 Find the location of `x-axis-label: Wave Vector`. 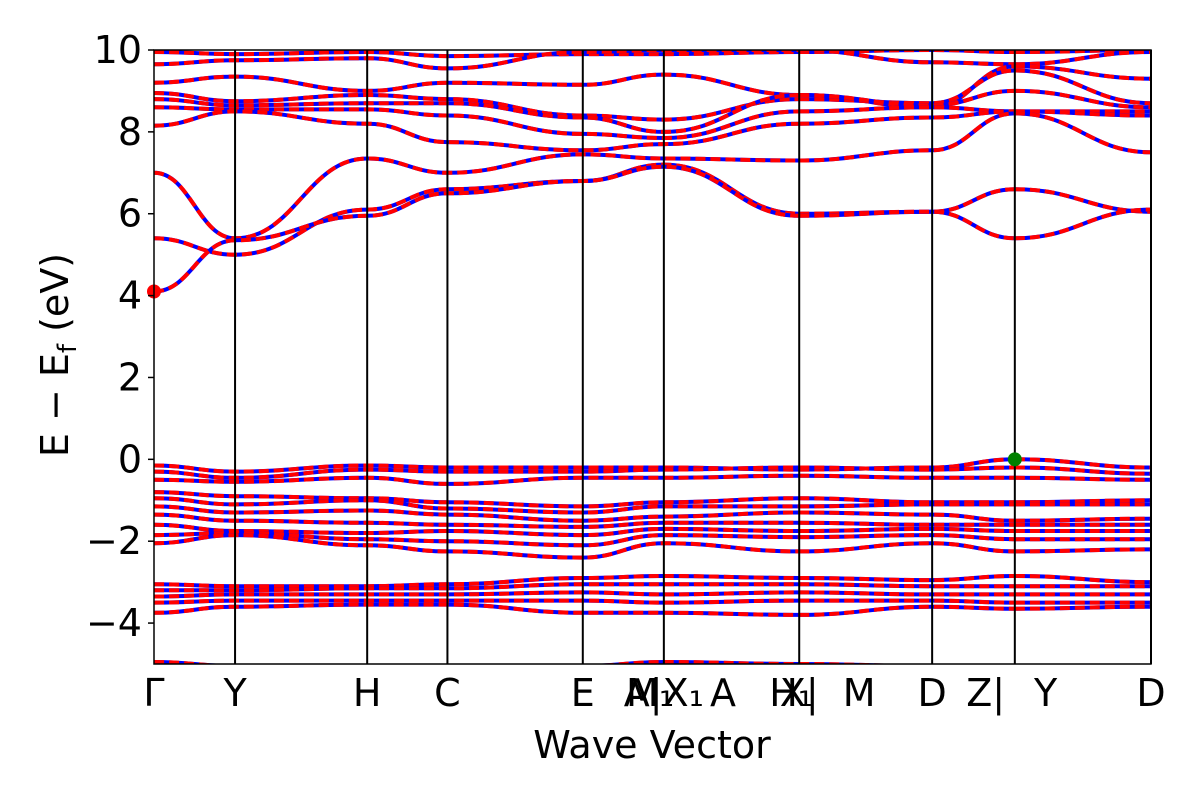

x-axis-label: Wave Vector is located at coordinates (652, 745).